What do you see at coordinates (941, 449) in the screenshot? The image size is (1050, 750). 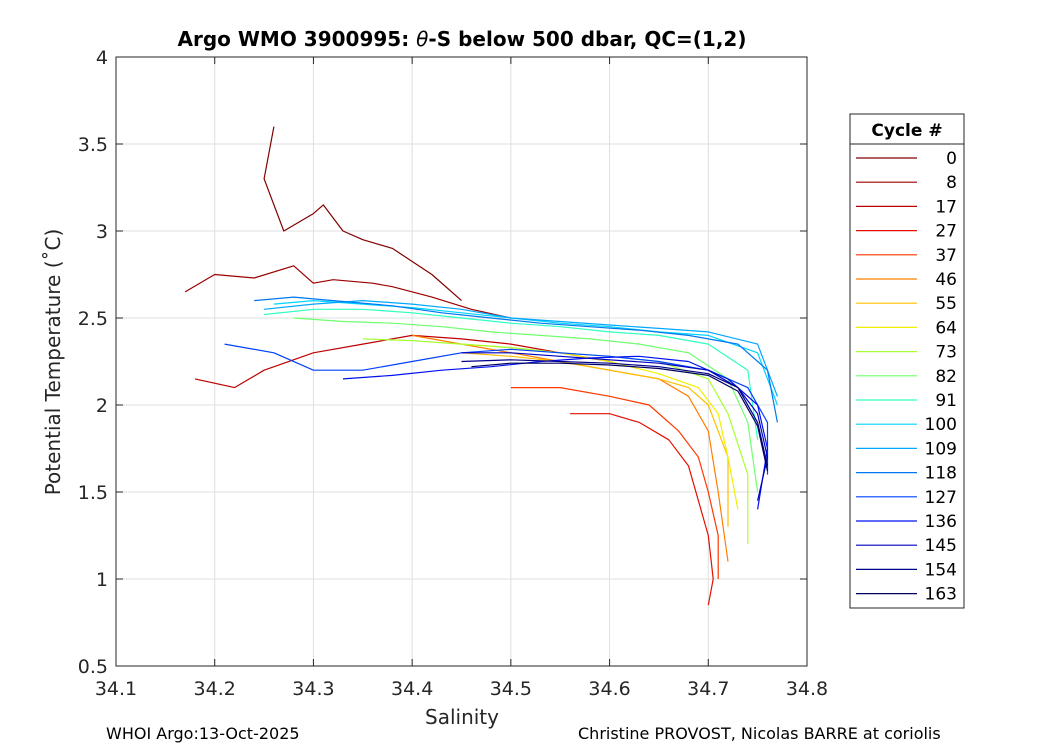 I see `legend-label: 109` at bounding box center [941, 449].